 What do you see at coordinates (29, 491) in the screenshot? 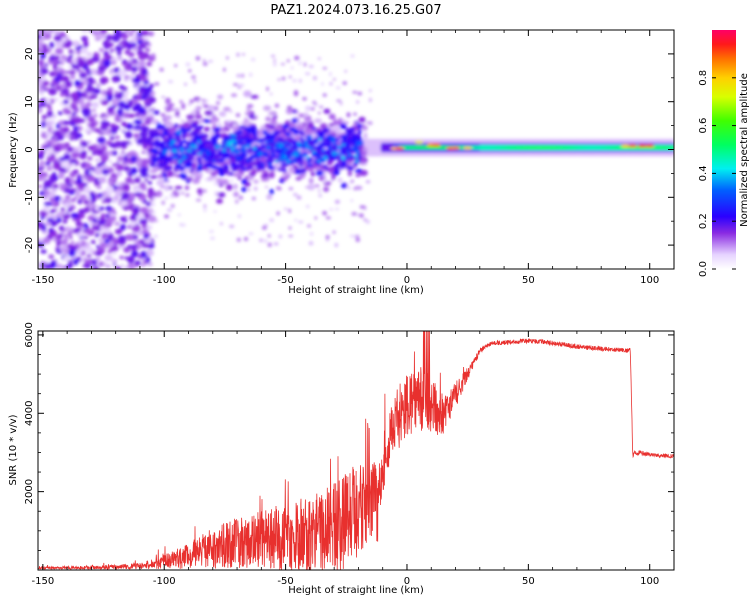
I see `snr-ytick-label: 2000` at bounding box center [29, 491].